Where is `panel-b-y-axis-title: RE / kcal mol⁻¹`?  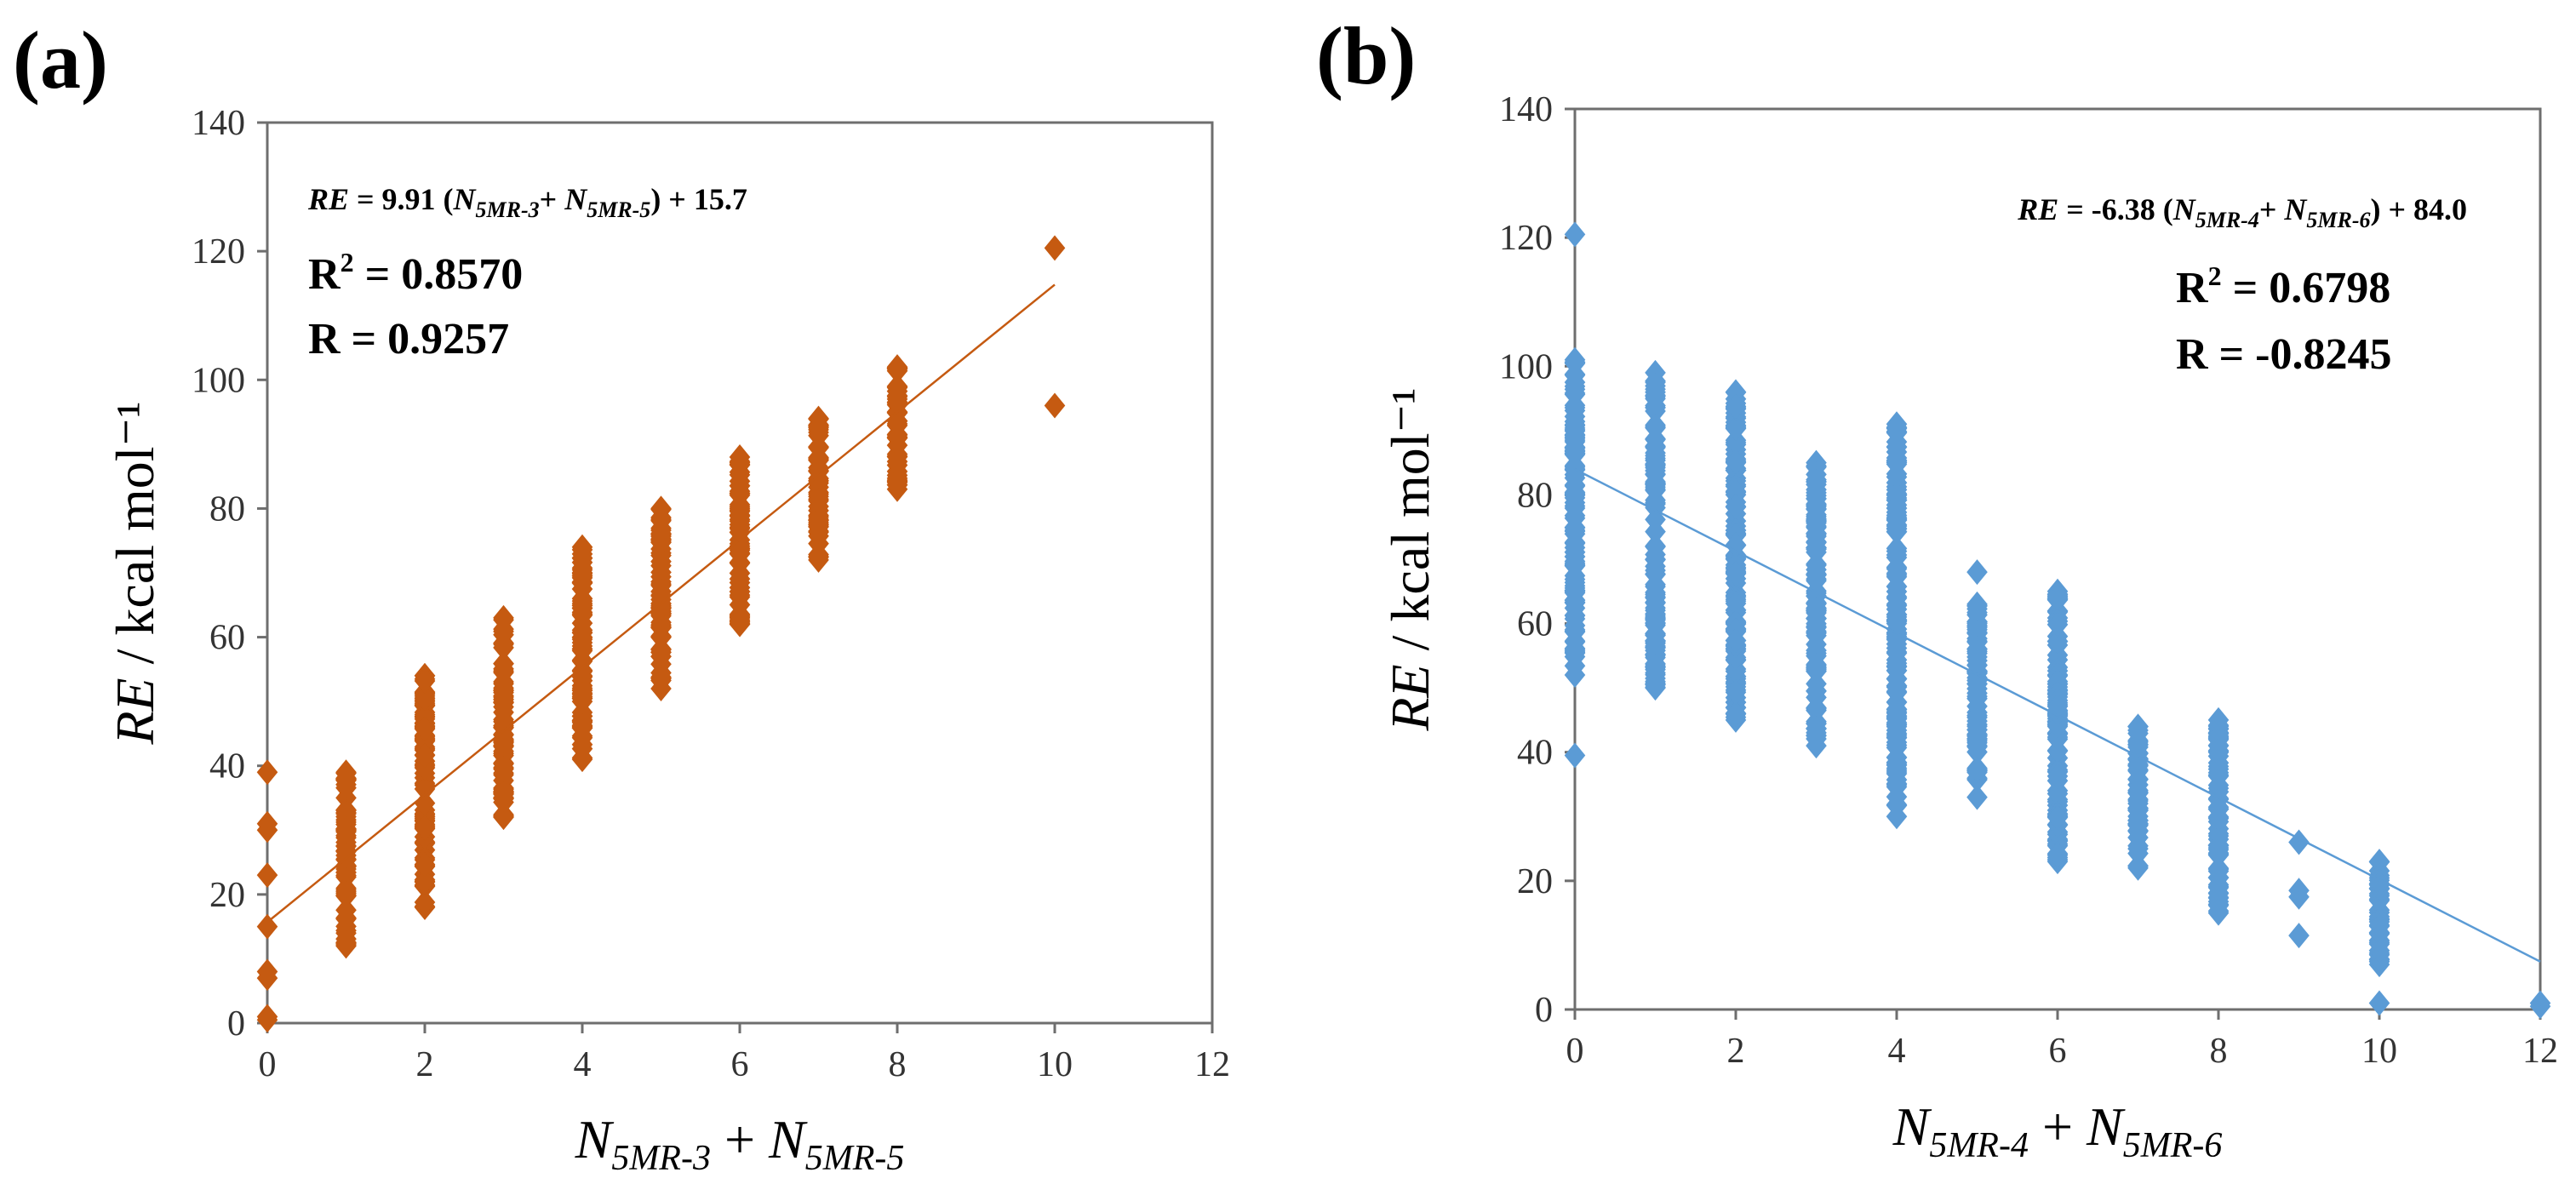 panel-b-y-axis-title: RE / kcal mol⁻¹ is located at coordinates (1410, 559).